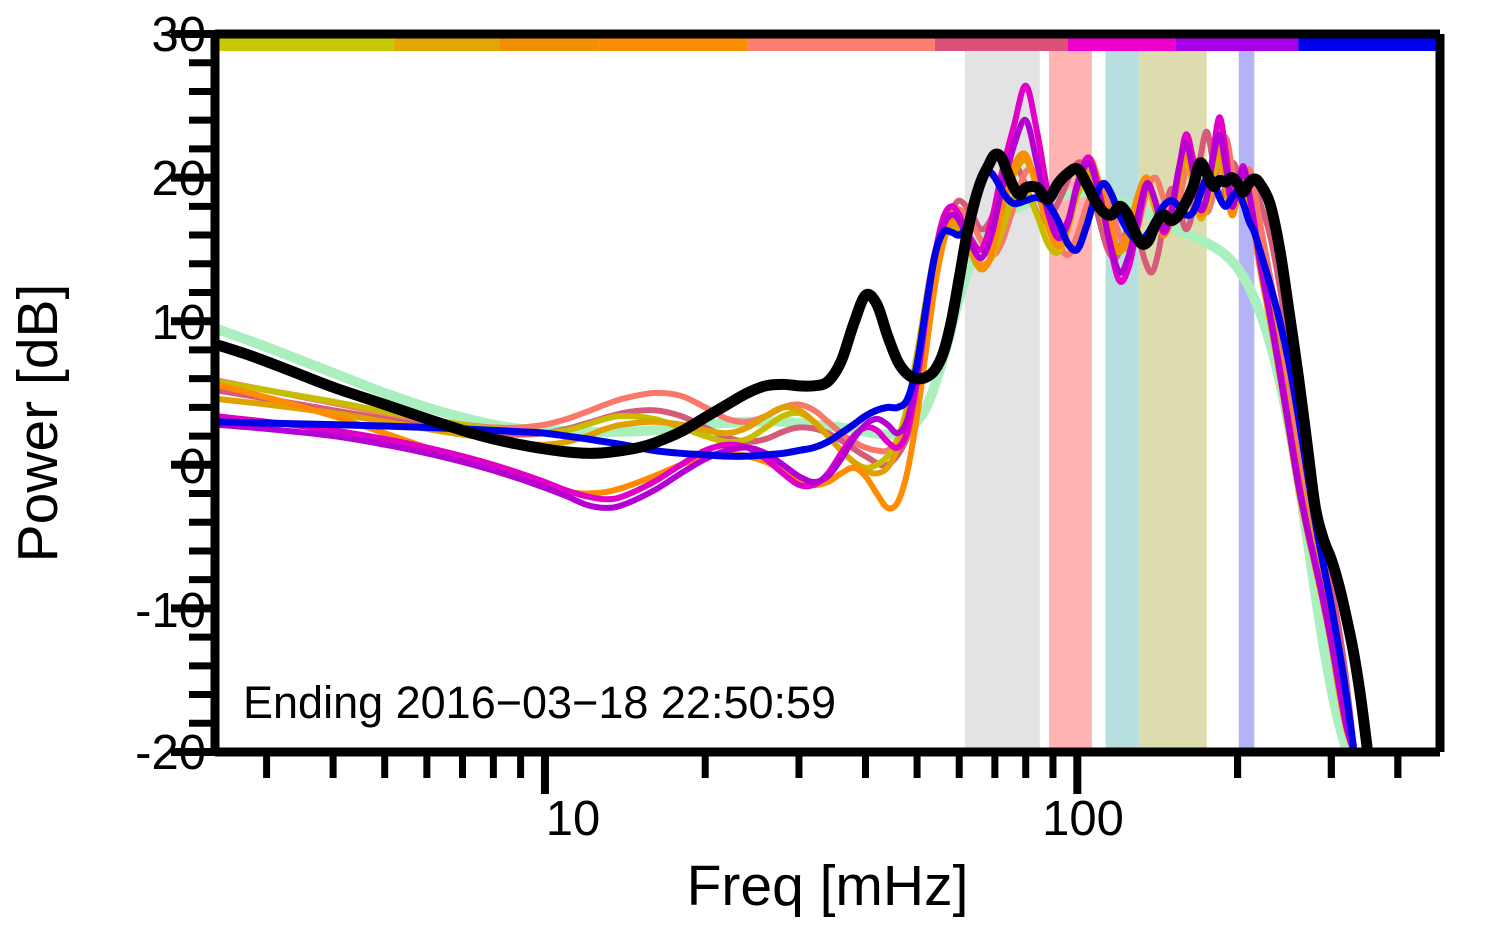 The height and width of the screenshot is (952, 1494). Describe the element at coordinates (178, 35) in the screenshot. I see `y-tick-label-30: 30` at that location.